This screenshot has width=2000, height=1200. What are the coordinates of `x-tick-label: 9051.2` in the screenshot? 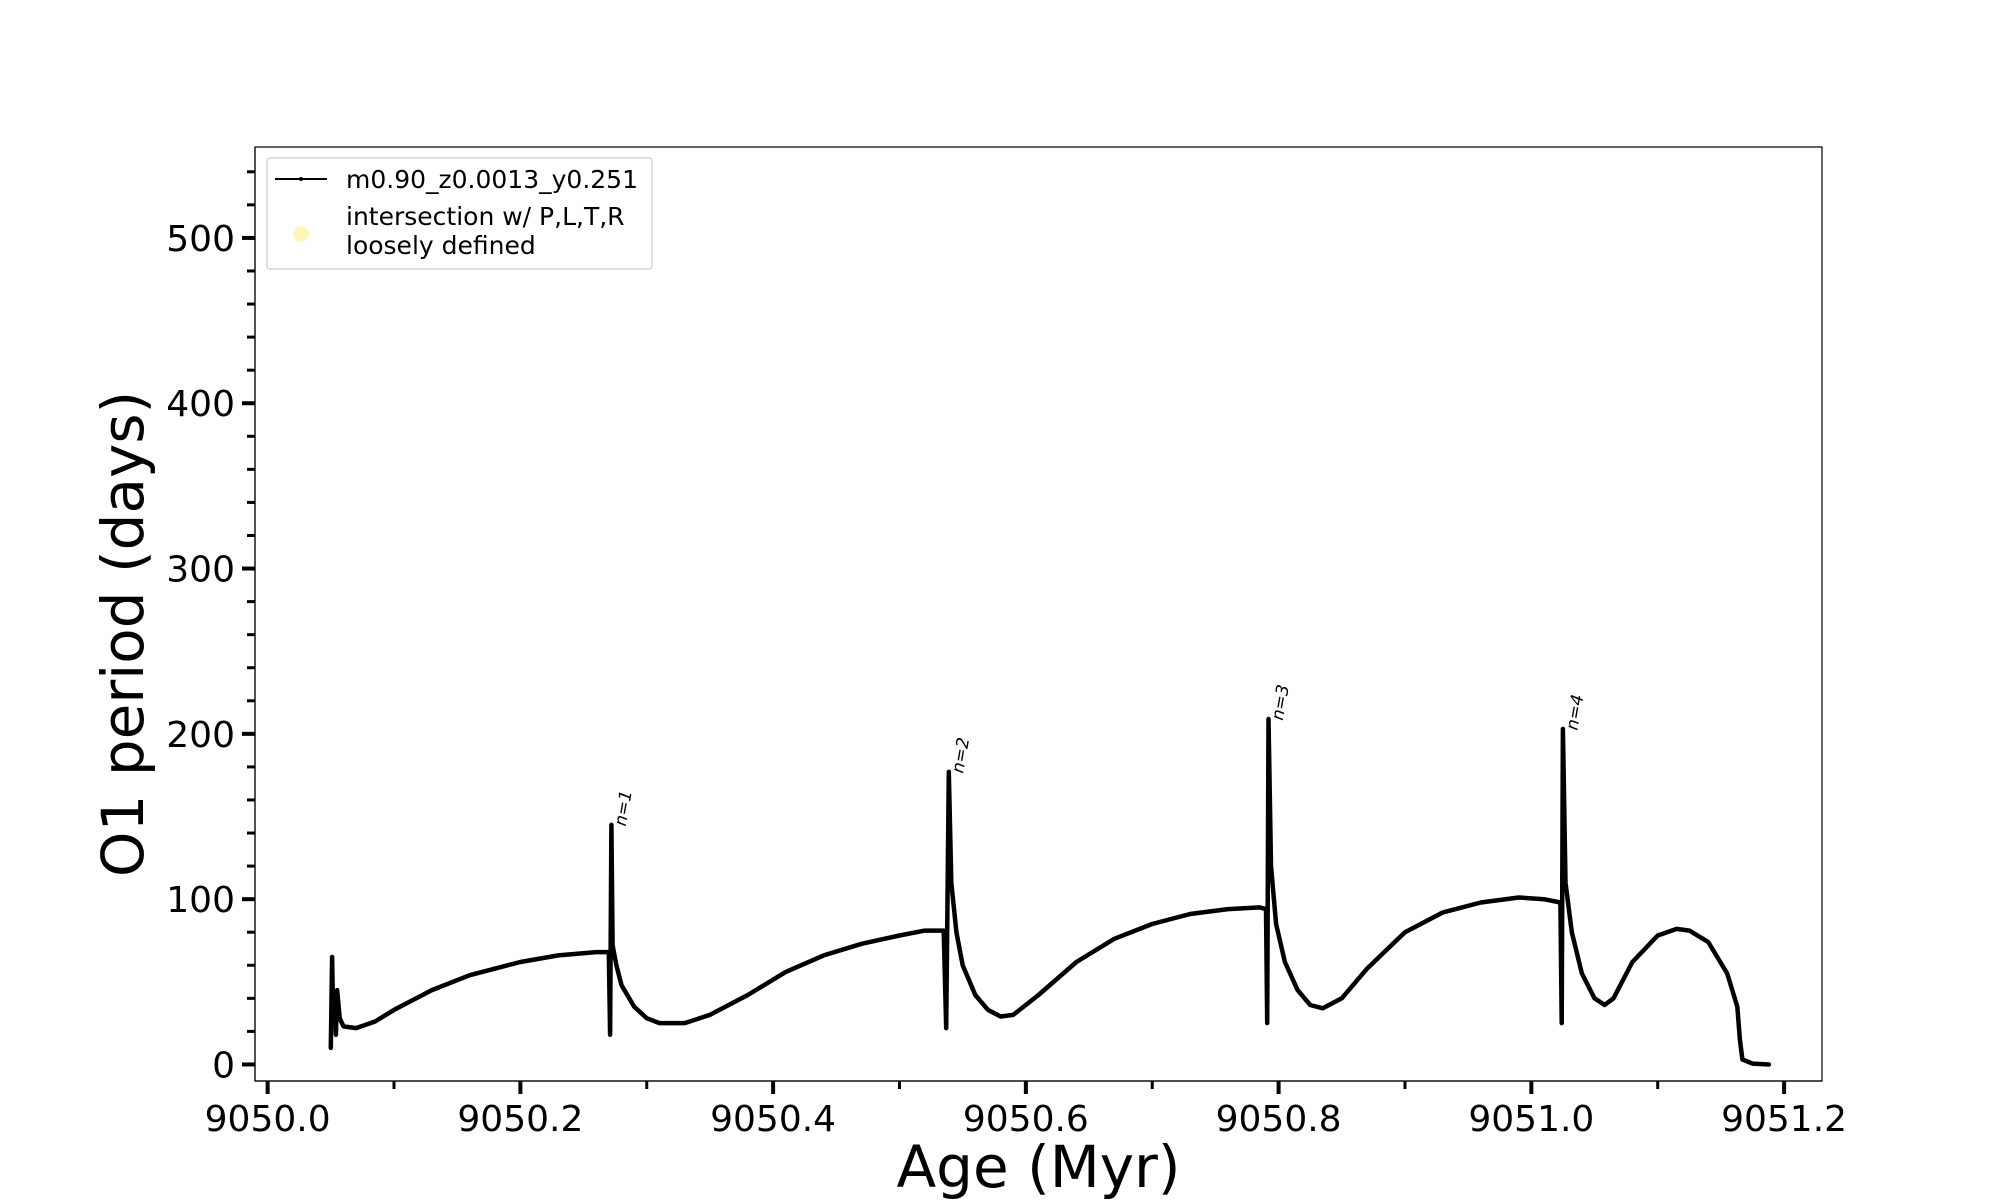 It's located at (1784, 1119).